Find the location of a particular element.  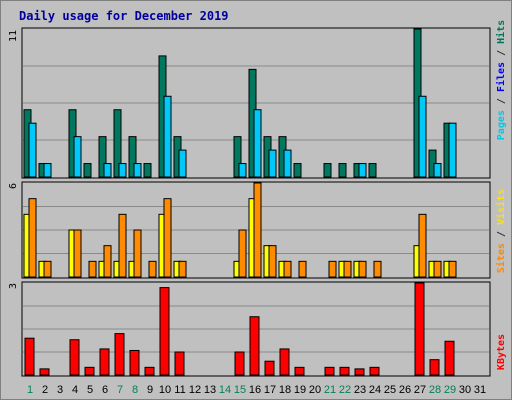

day-label-11: 11 is located at coordinates (179, 390).